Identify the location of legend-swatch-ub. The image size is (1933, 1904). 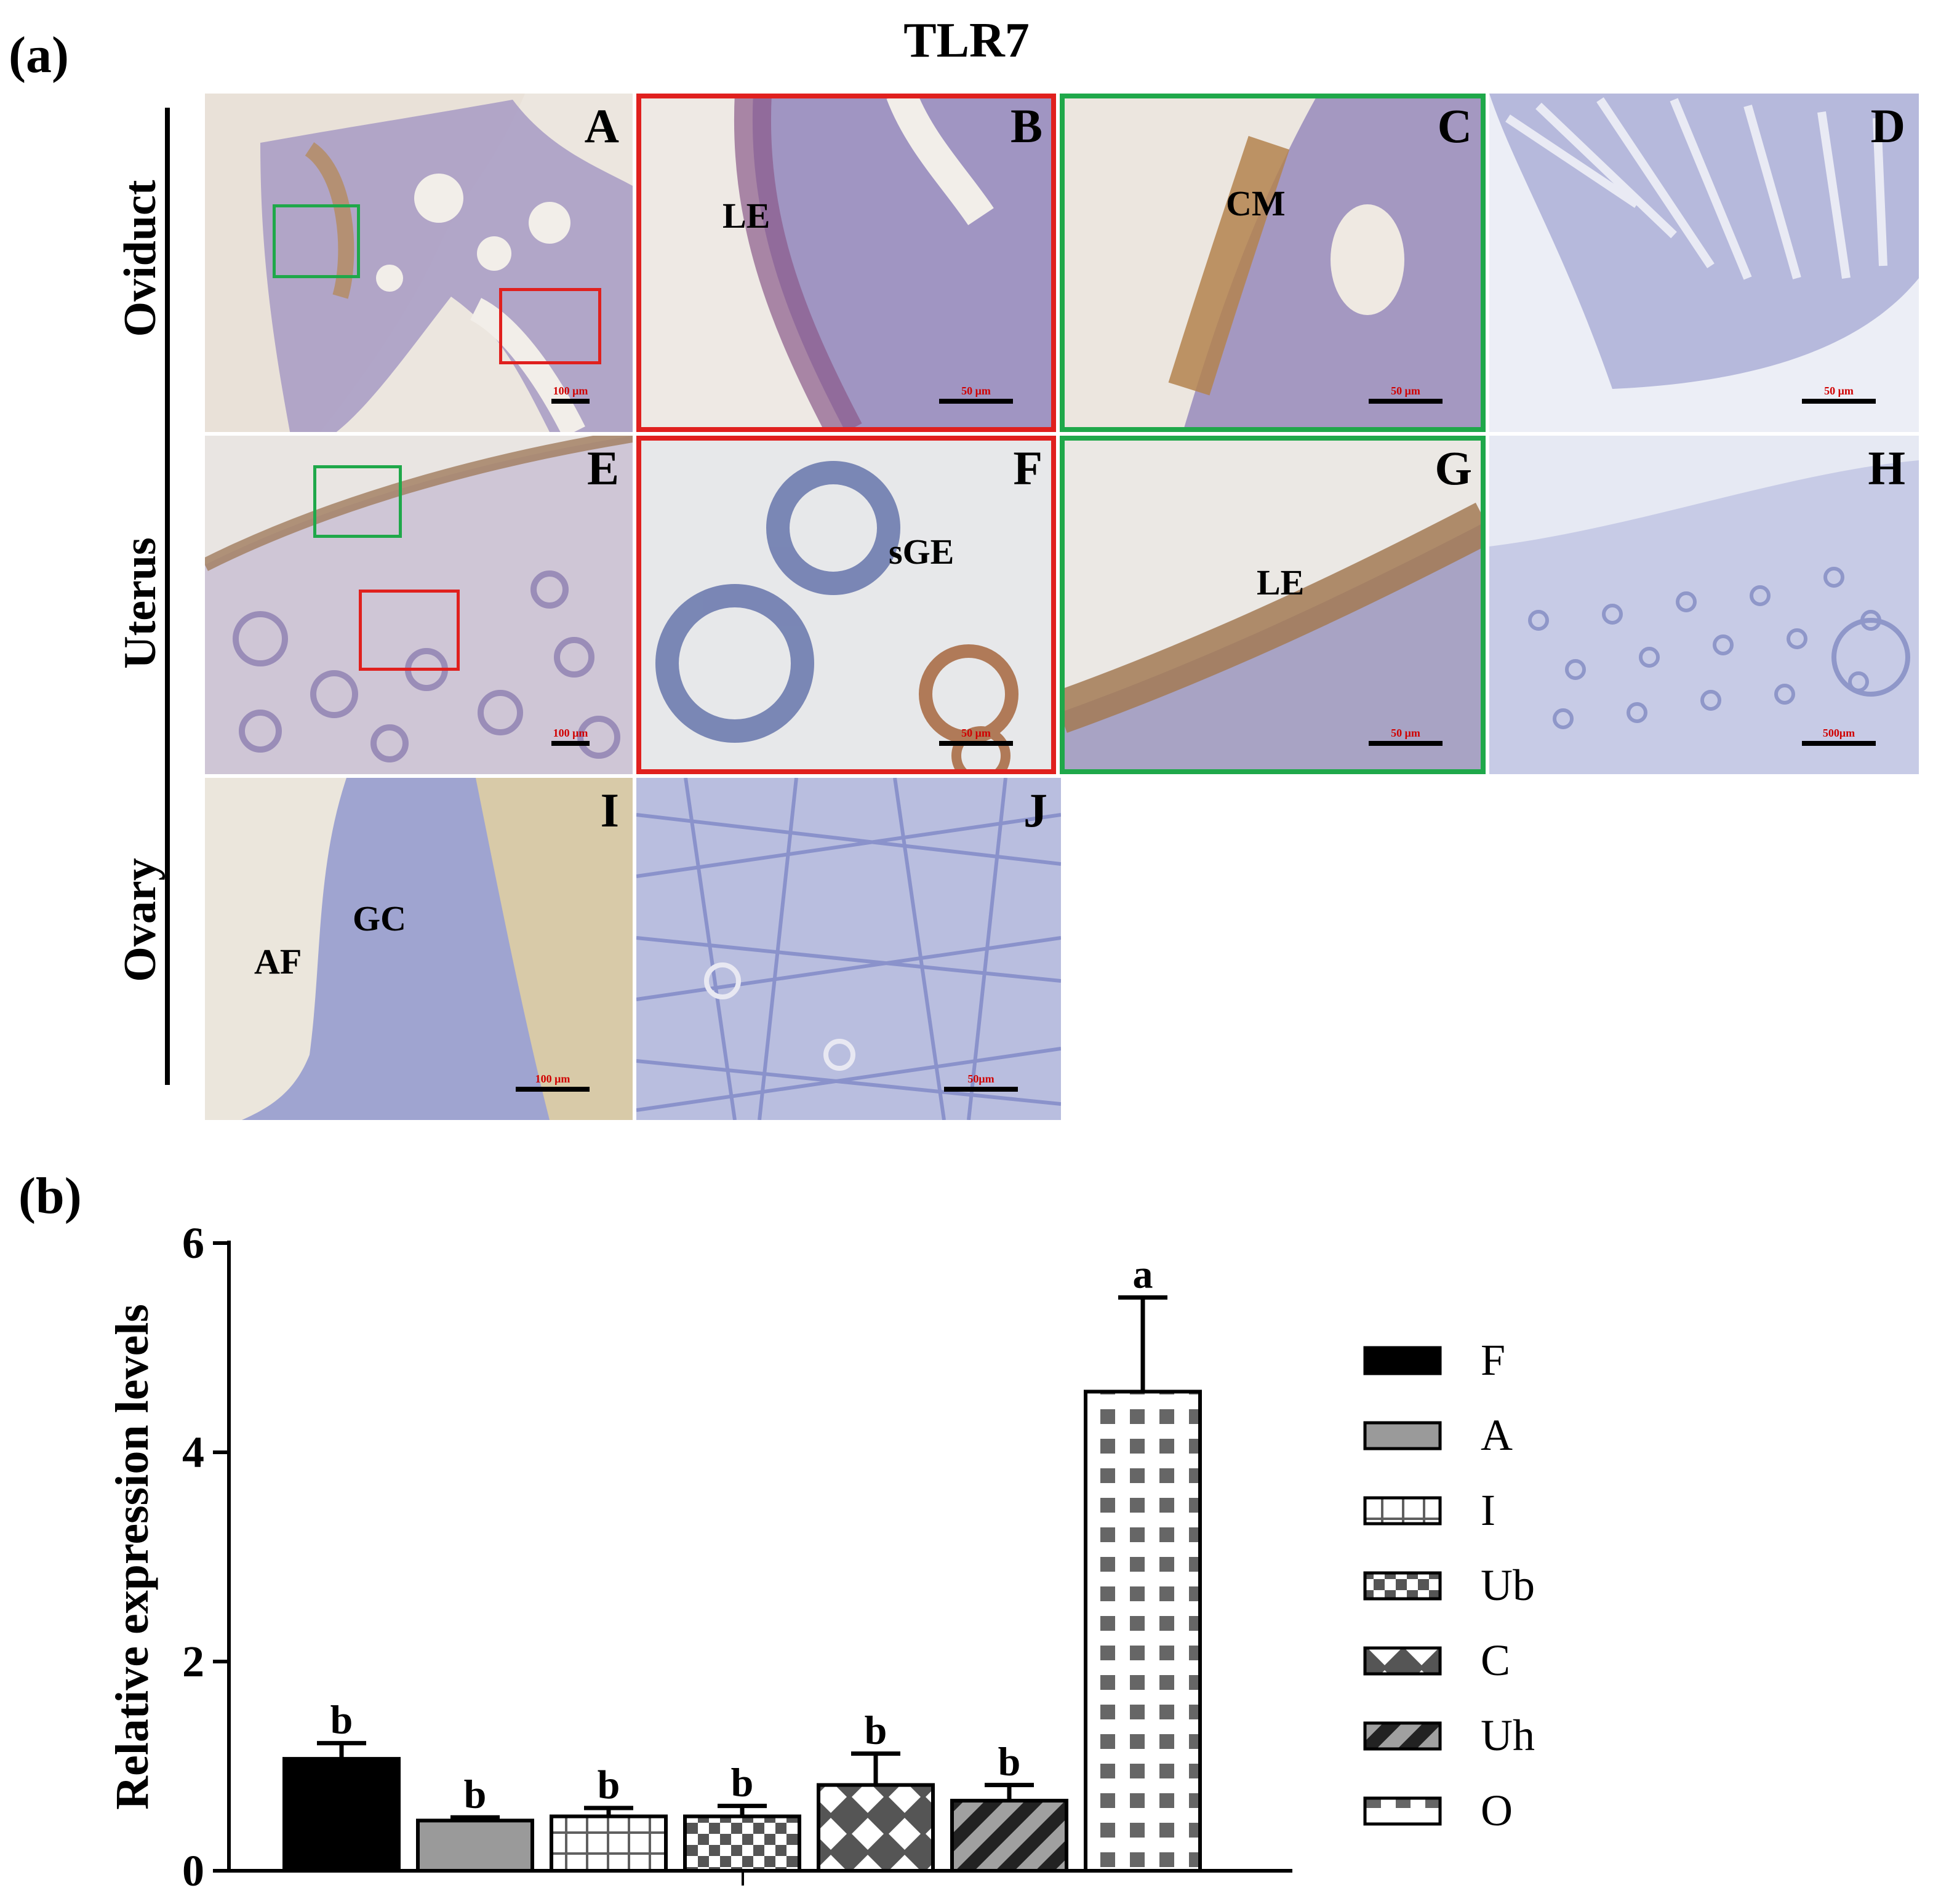
(1402, 1586).